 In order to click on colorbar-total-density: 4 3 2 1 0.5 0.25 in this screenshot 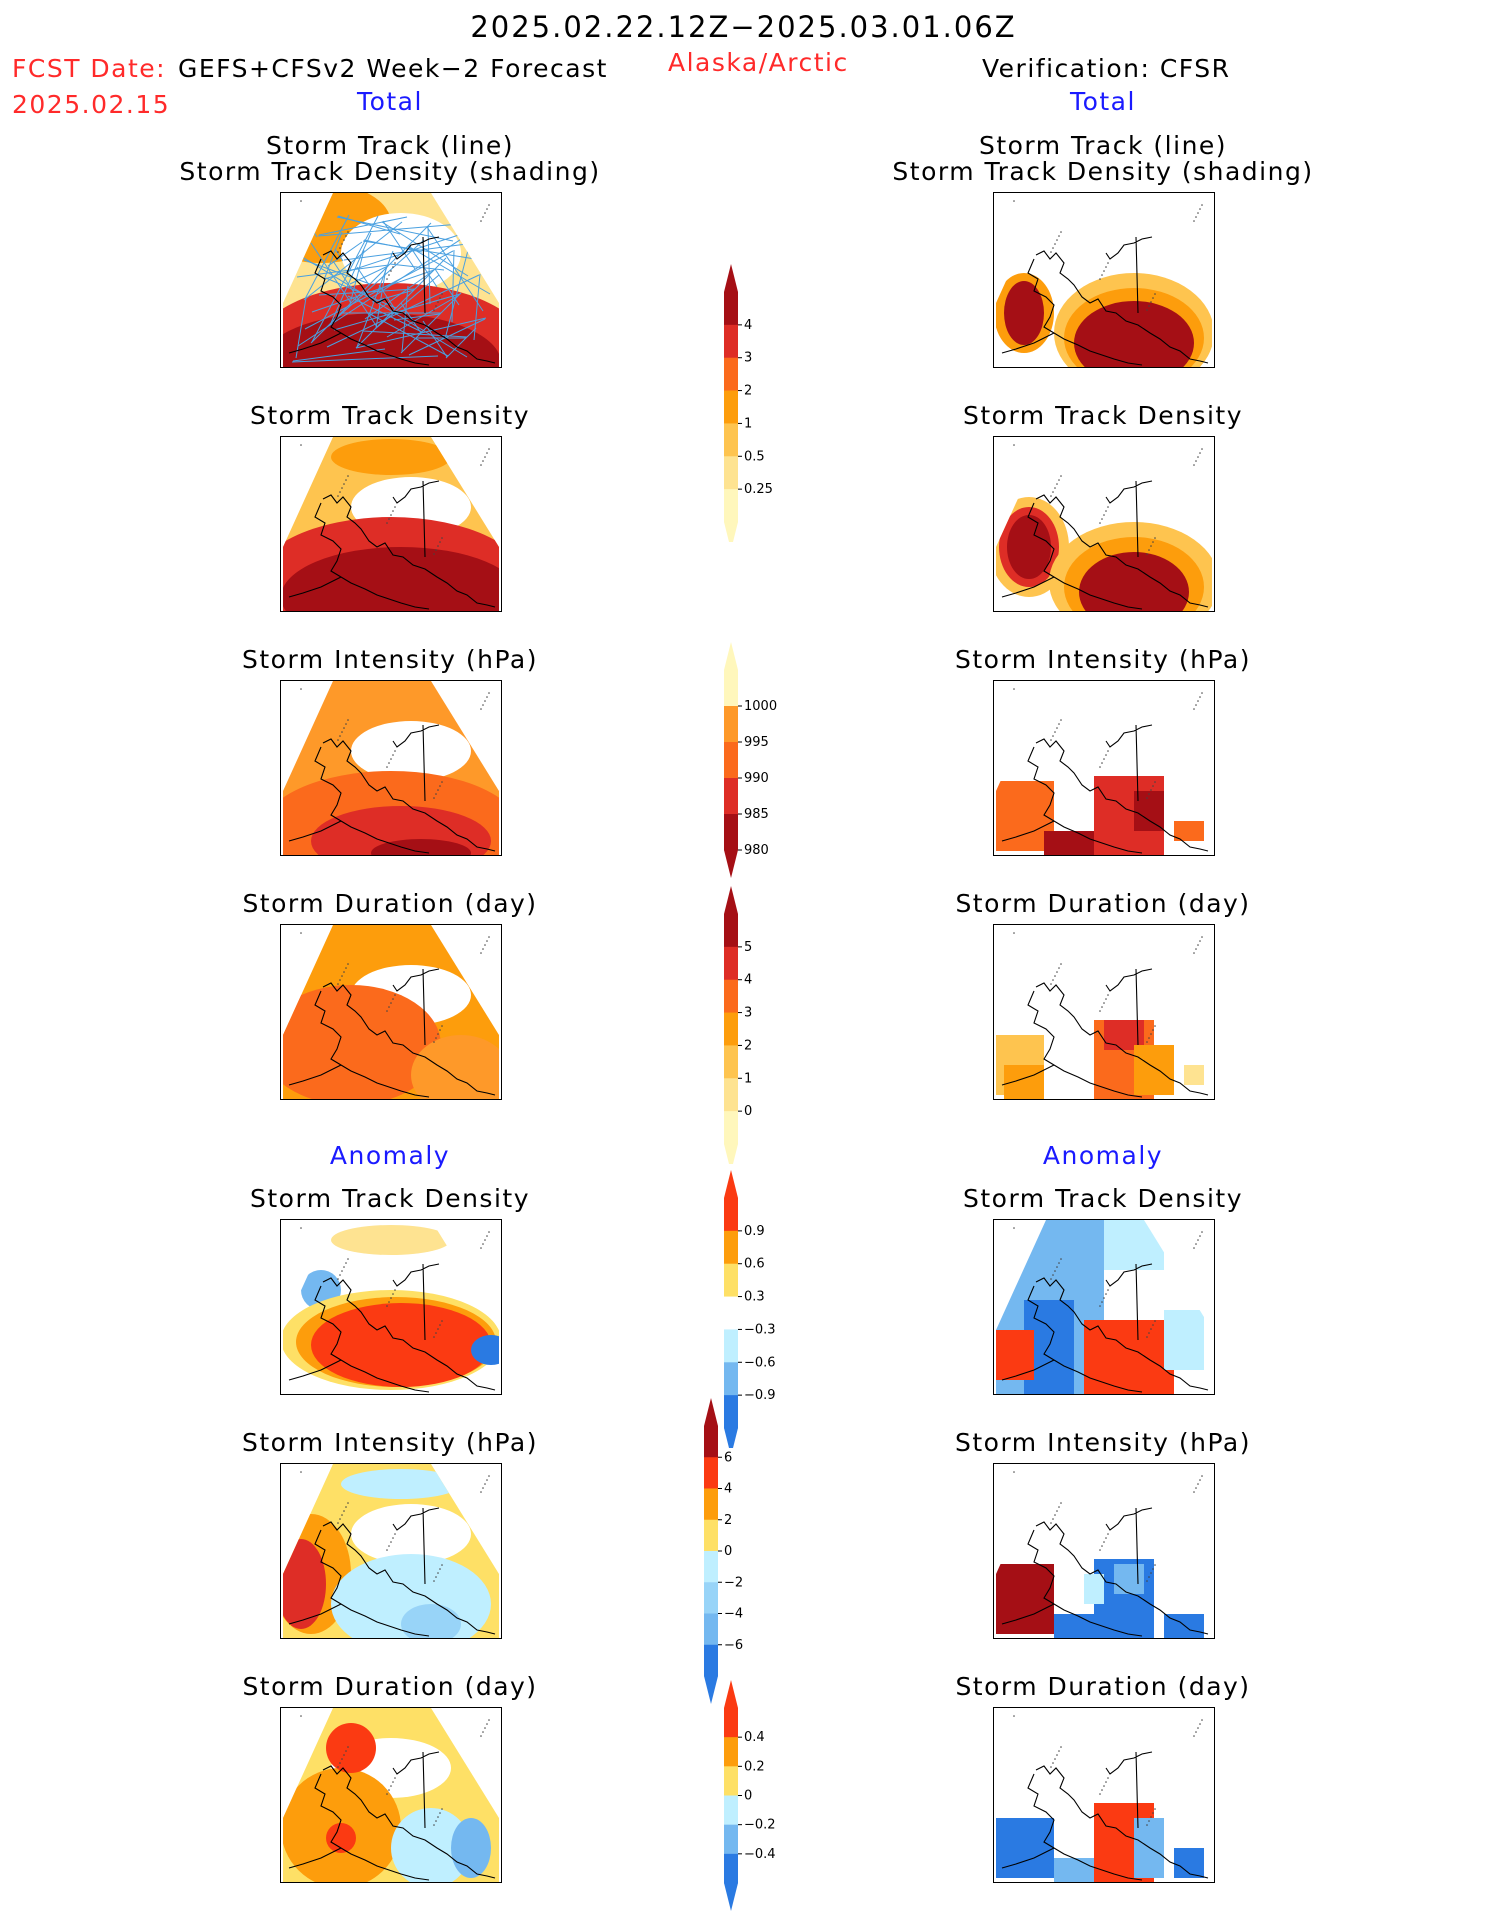, I will do `click(748, 403)`.